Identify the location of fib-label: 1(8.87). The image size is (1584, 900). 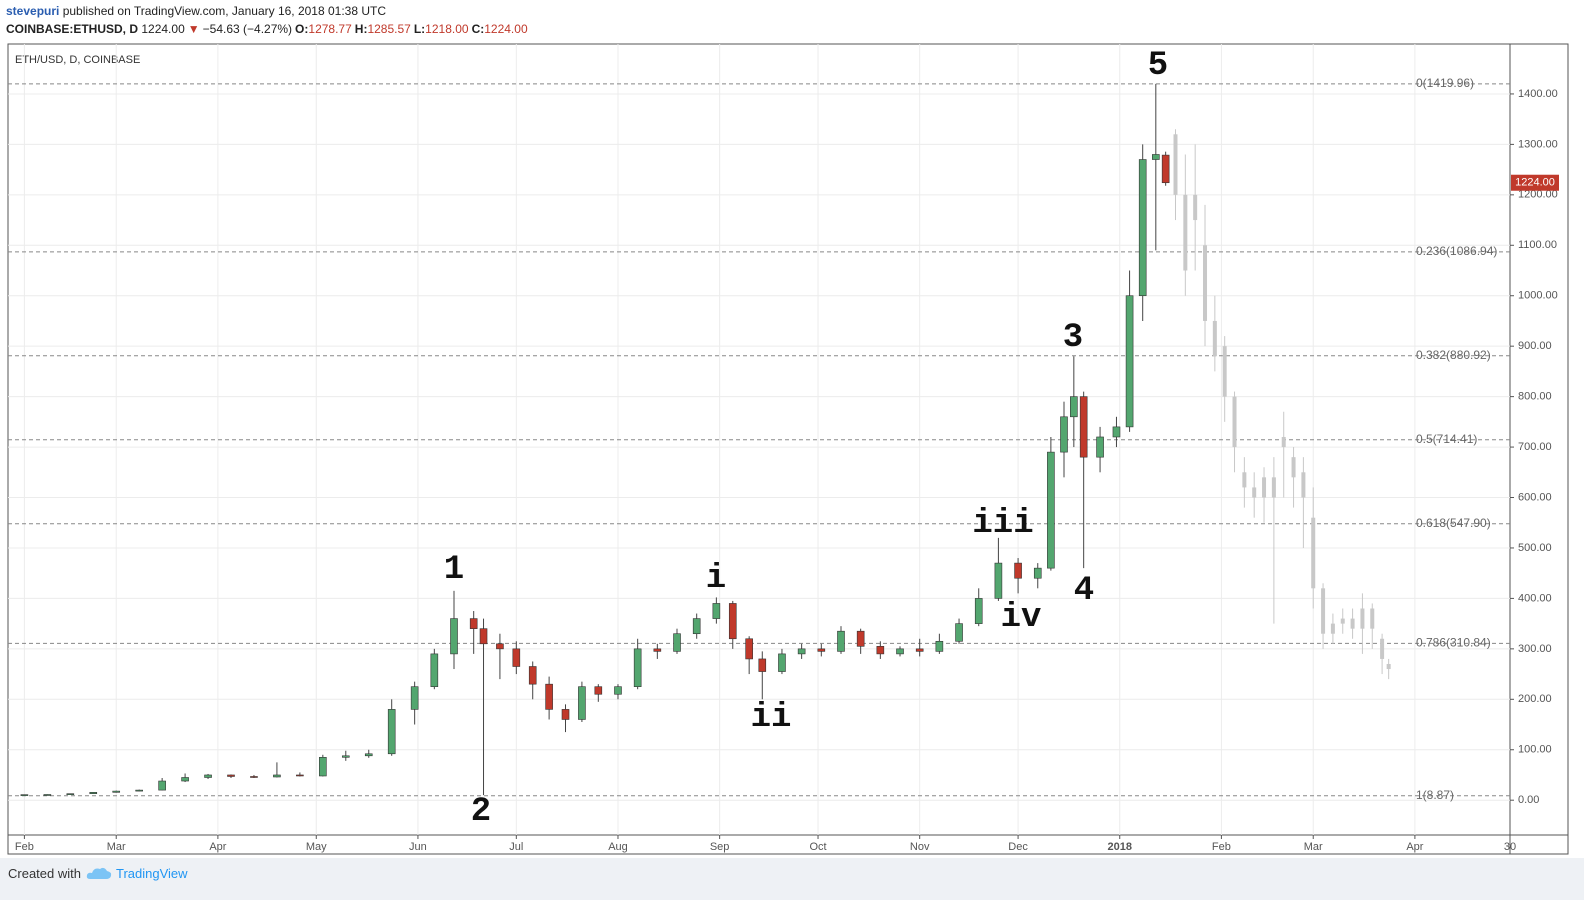
(1435, 795).